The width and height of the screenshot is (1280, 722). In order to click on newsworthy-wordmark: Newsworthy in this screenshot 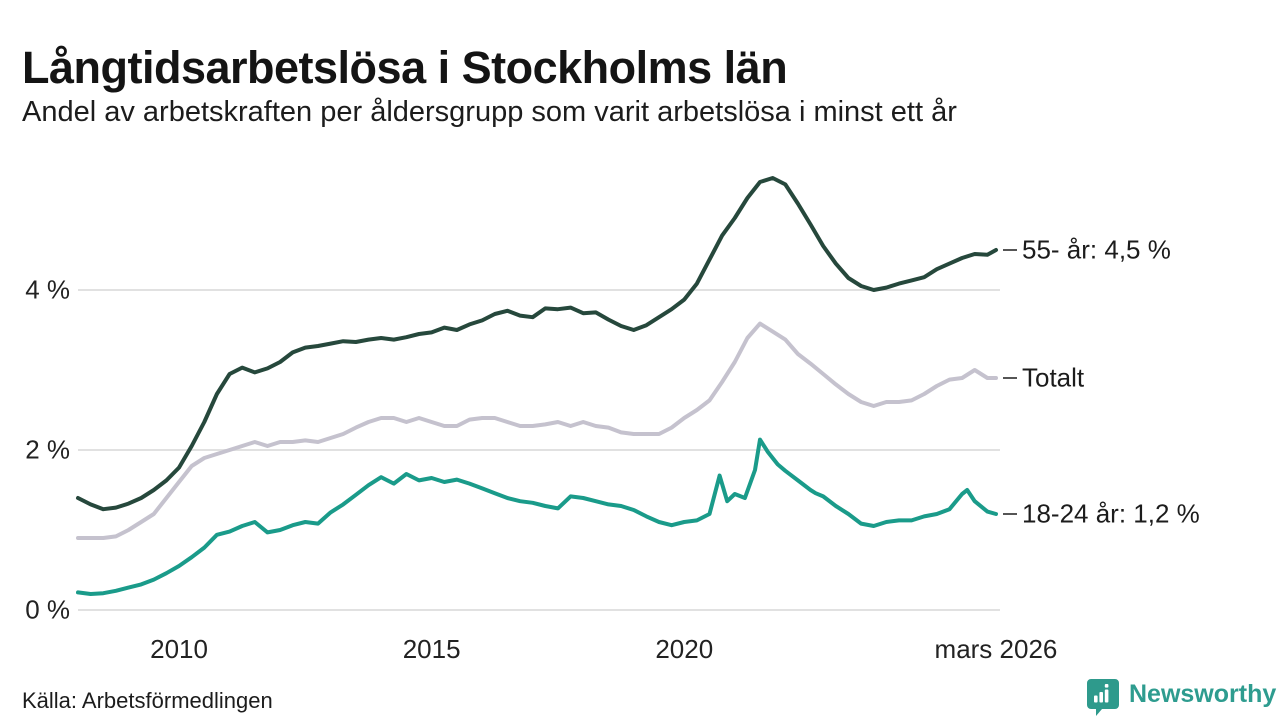, I will do `click(1203, 694)`.